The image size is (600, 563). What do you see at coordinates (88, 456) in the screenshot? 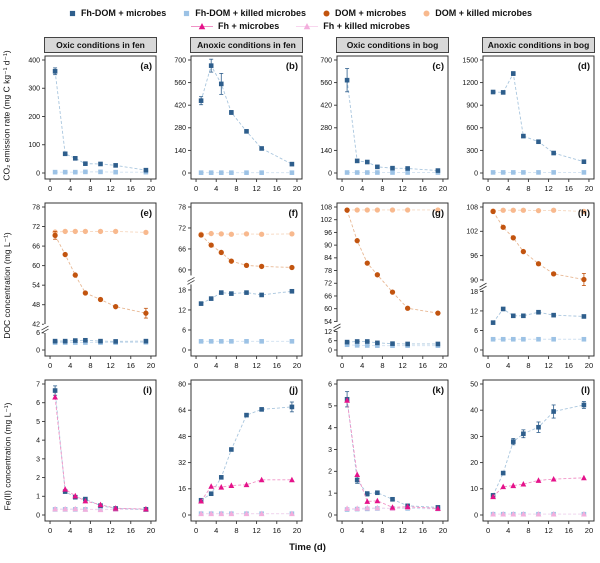
I see `panel-i: 0 4 8 12 16 20 0 1 2 3 4 5 6 7 (i)` at bounding box center [88, 456].